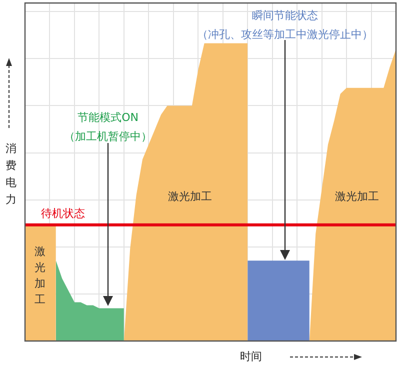 This screenshot has width=400, height=367. What do you see at coordinates (108, 117) in the screenshot?
I see `annotation: 节能模式ON` at bounding box center [108, 117].